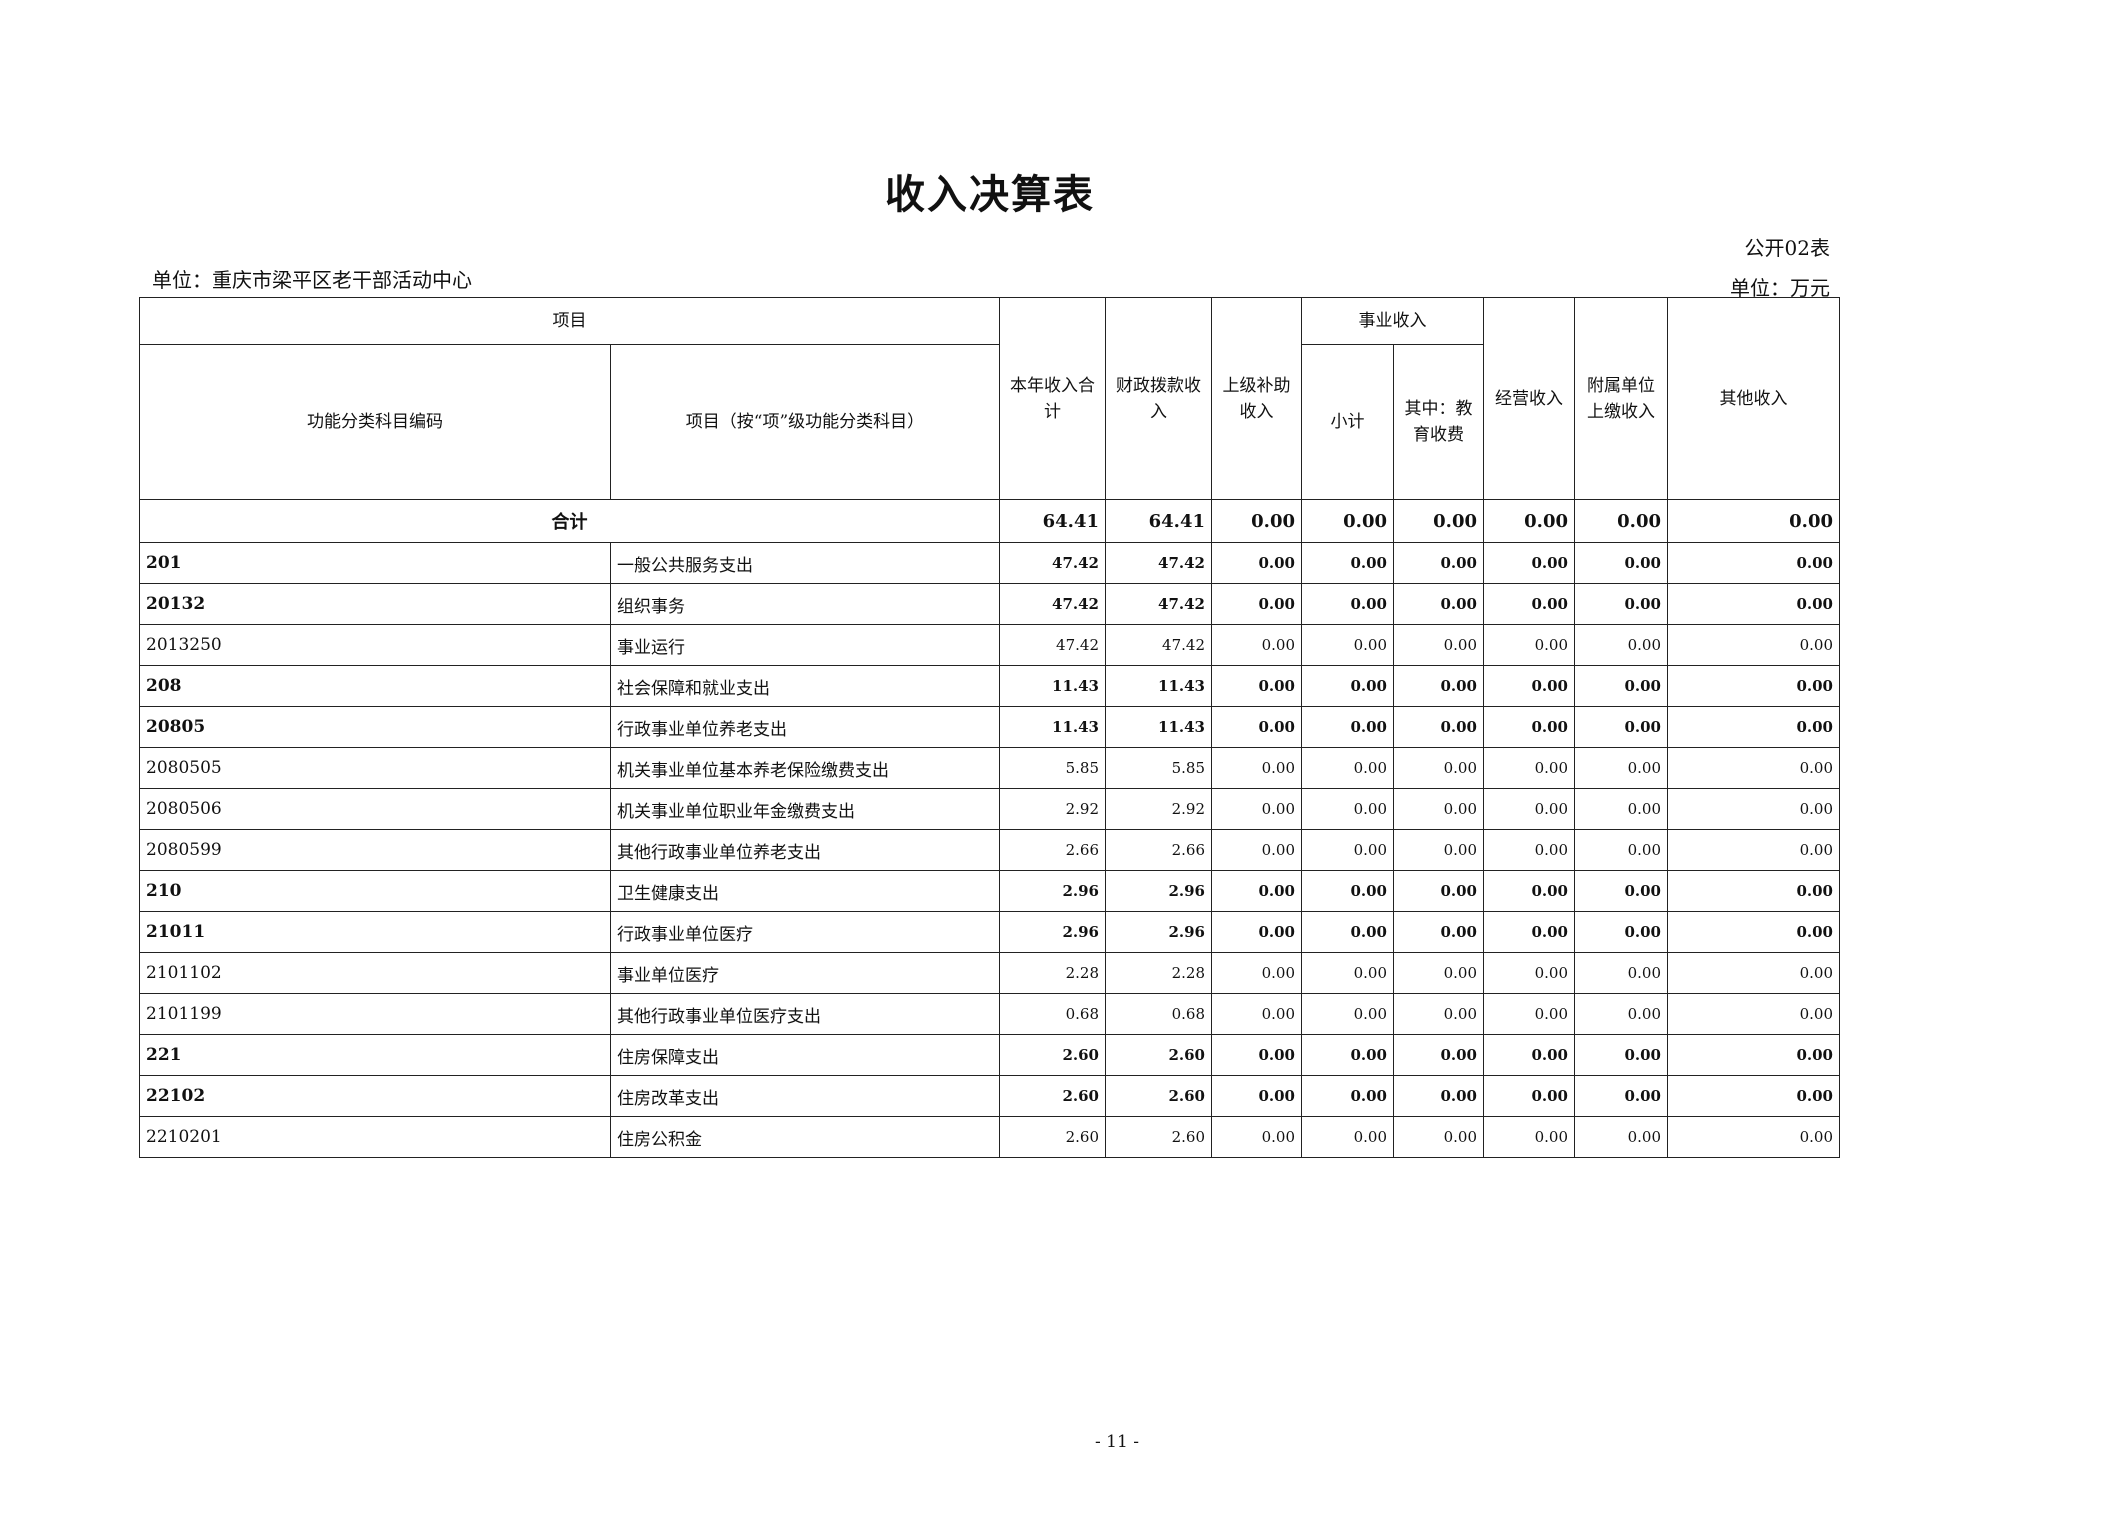 The image size is (2102, 1530). I want to click on header-code: 功能分类科目编码, so click(375, 422).